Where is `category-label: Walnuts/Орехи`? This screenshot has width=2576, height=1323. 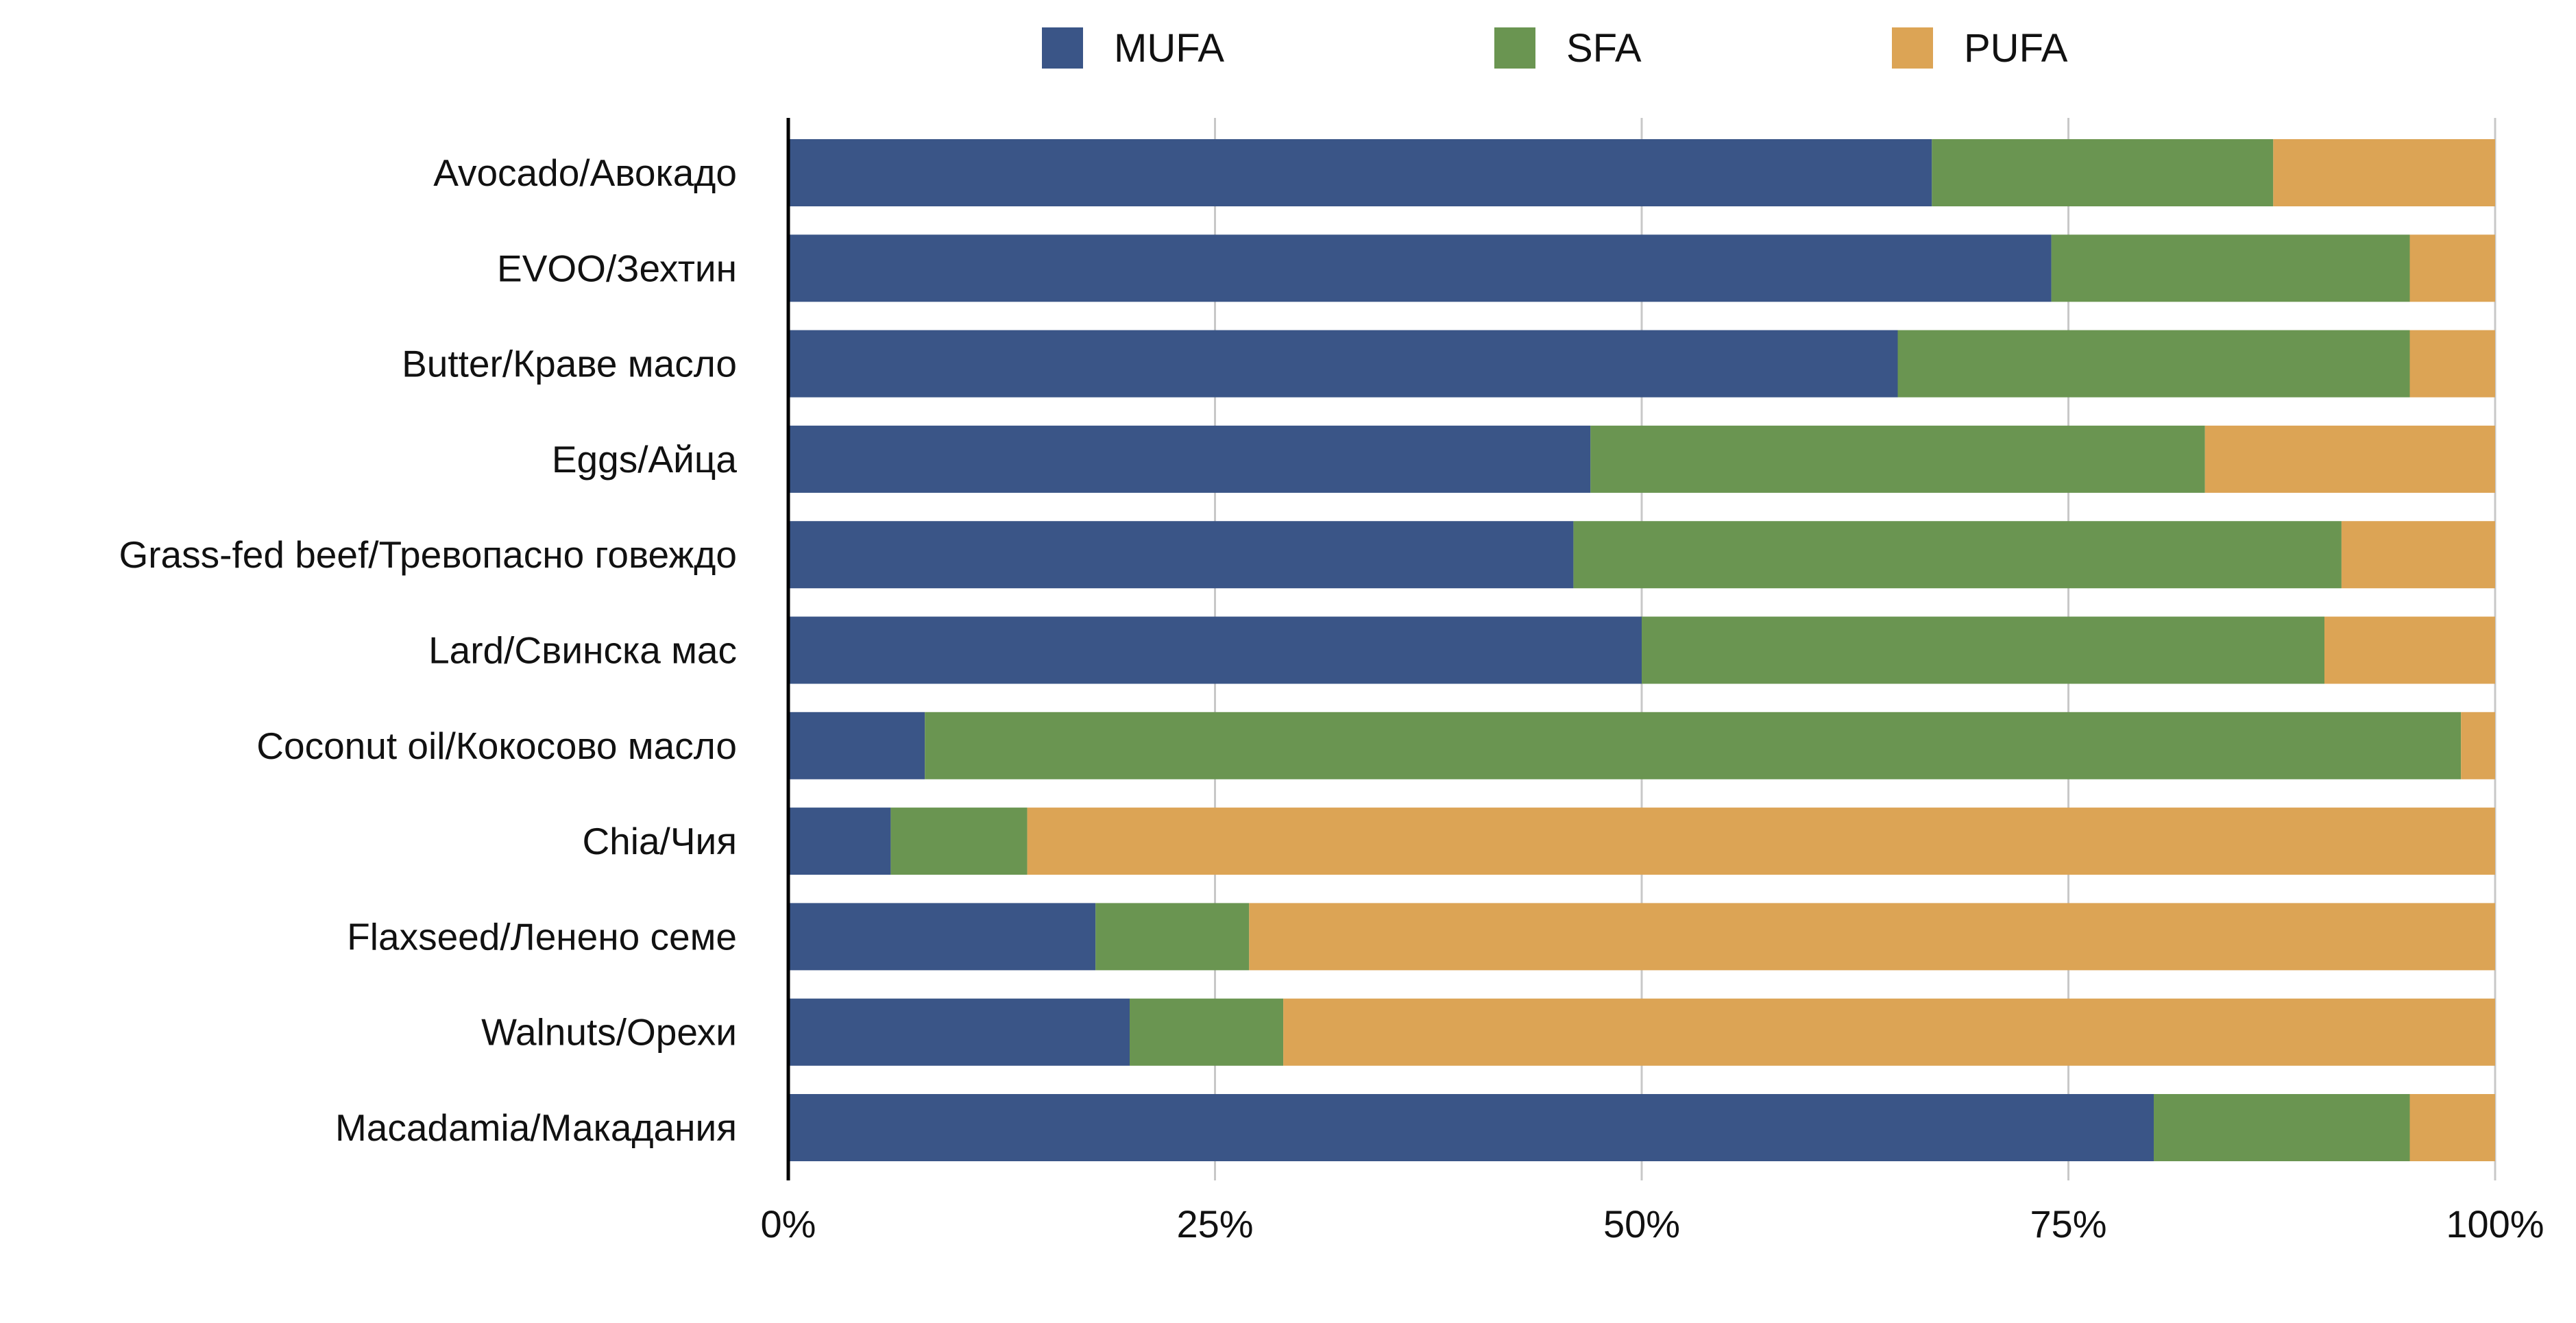 category-label: Walnuts/Орехи is located at coordinates (609, 1032).